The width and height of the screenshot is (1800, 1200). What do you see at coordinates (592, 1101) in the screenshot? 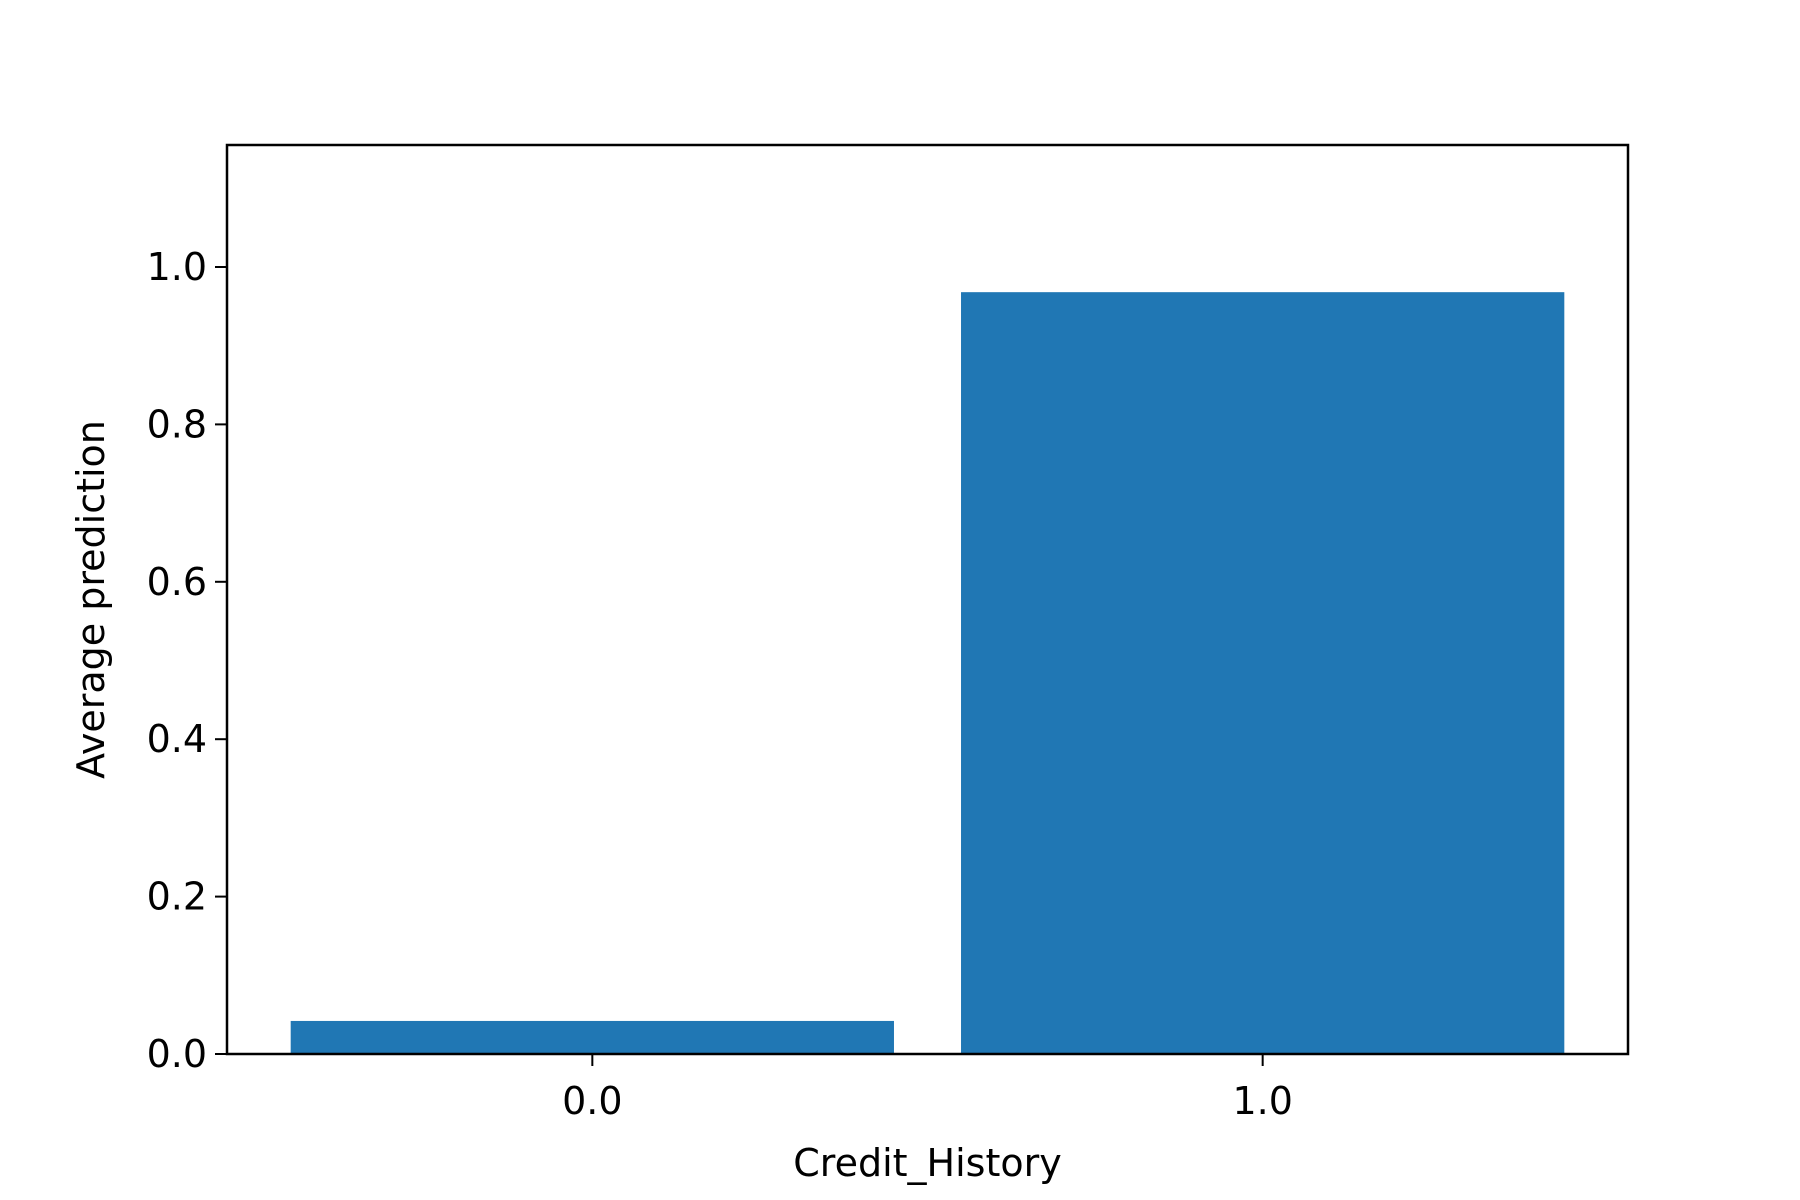
I see `x-tick-label: 0.0` at bounding box center [592, 1101].